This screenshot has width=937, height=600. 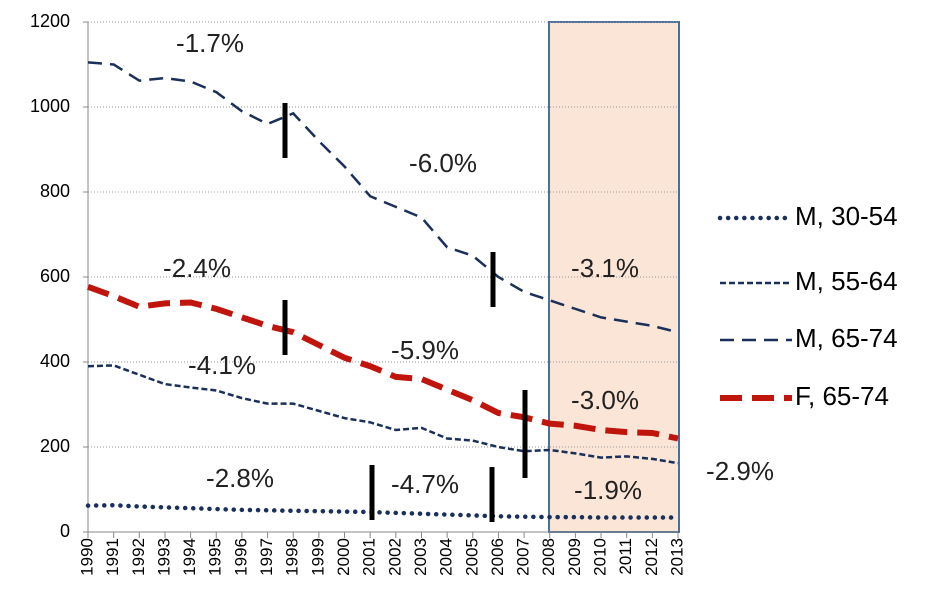 I want to click on x-tick-label: 2002, so click(x=394, y=557).